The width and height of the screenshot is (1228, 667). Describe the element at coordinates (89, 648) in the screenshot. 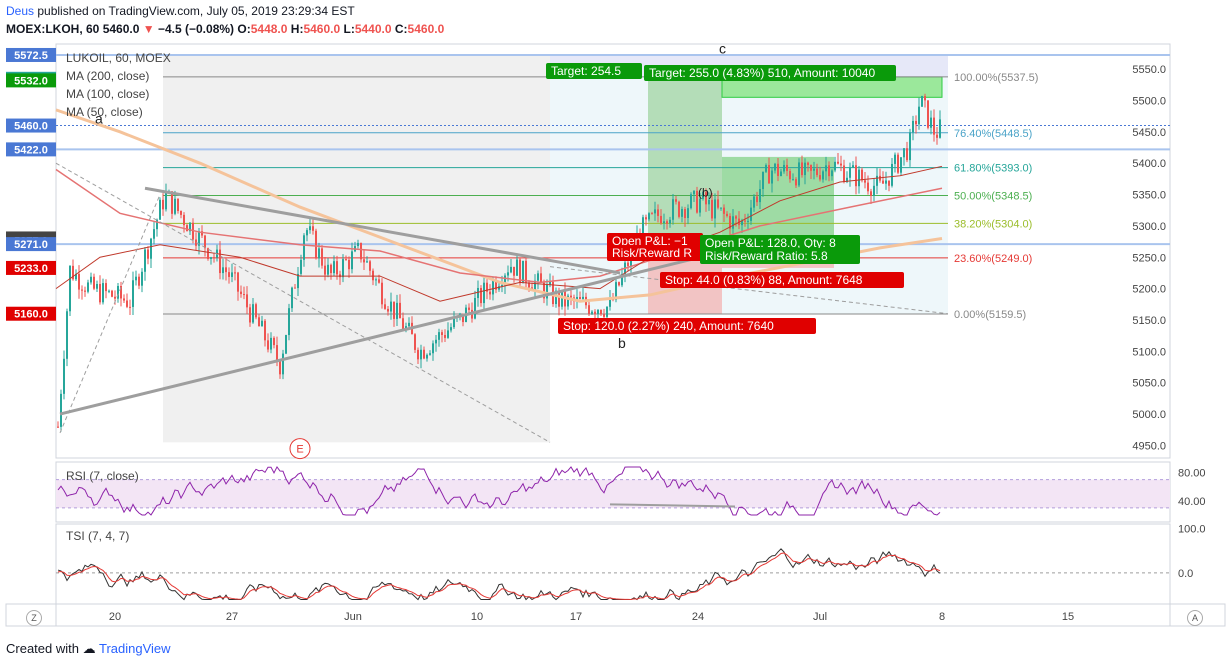

I see `tradingview-logo-icon: ☁` at that location.